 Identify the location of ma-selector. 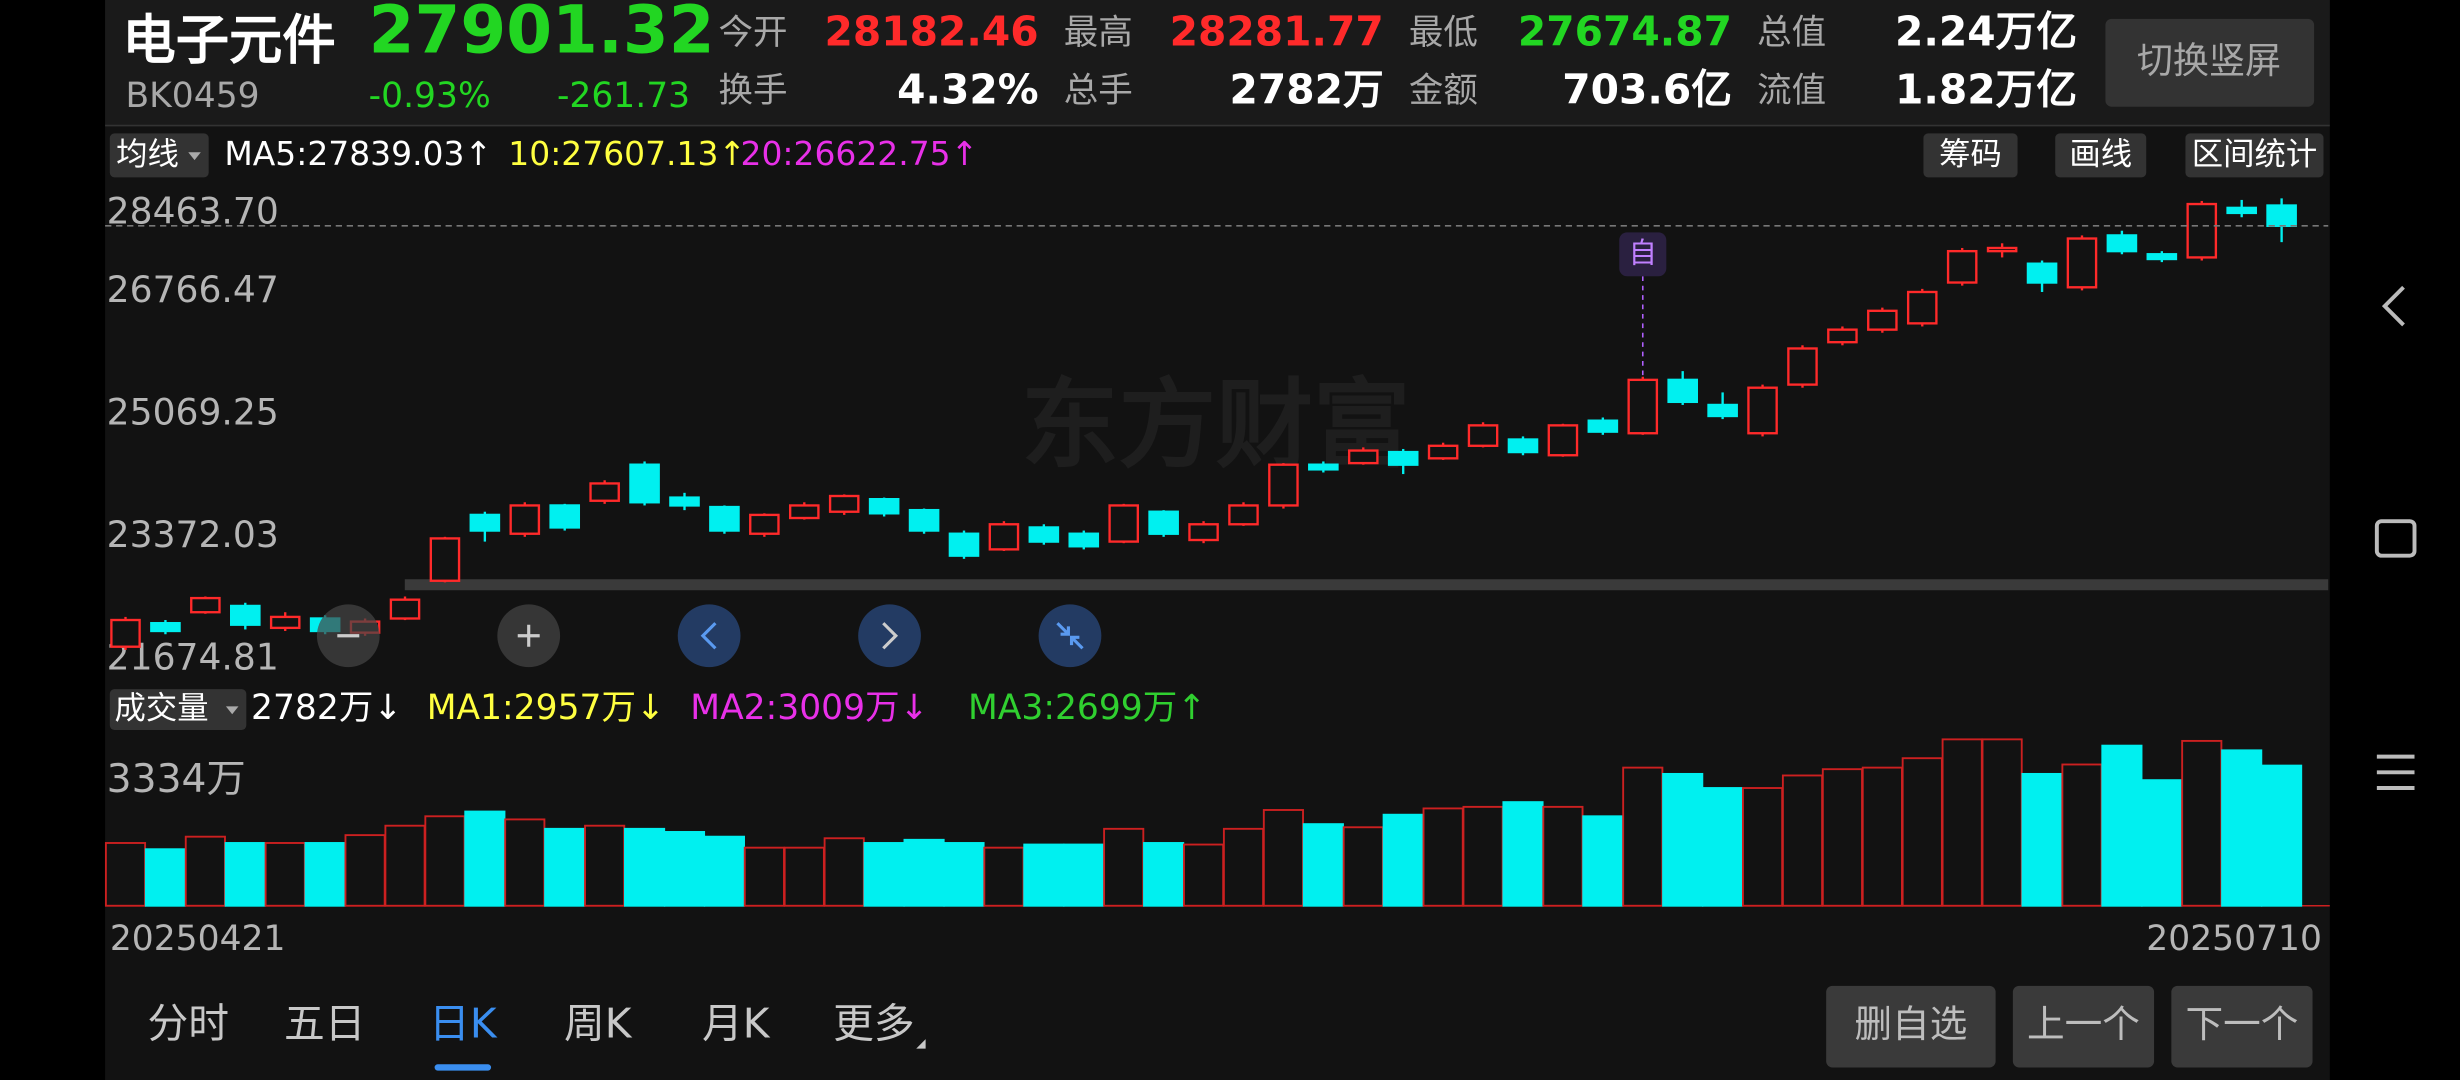
(159, 155).